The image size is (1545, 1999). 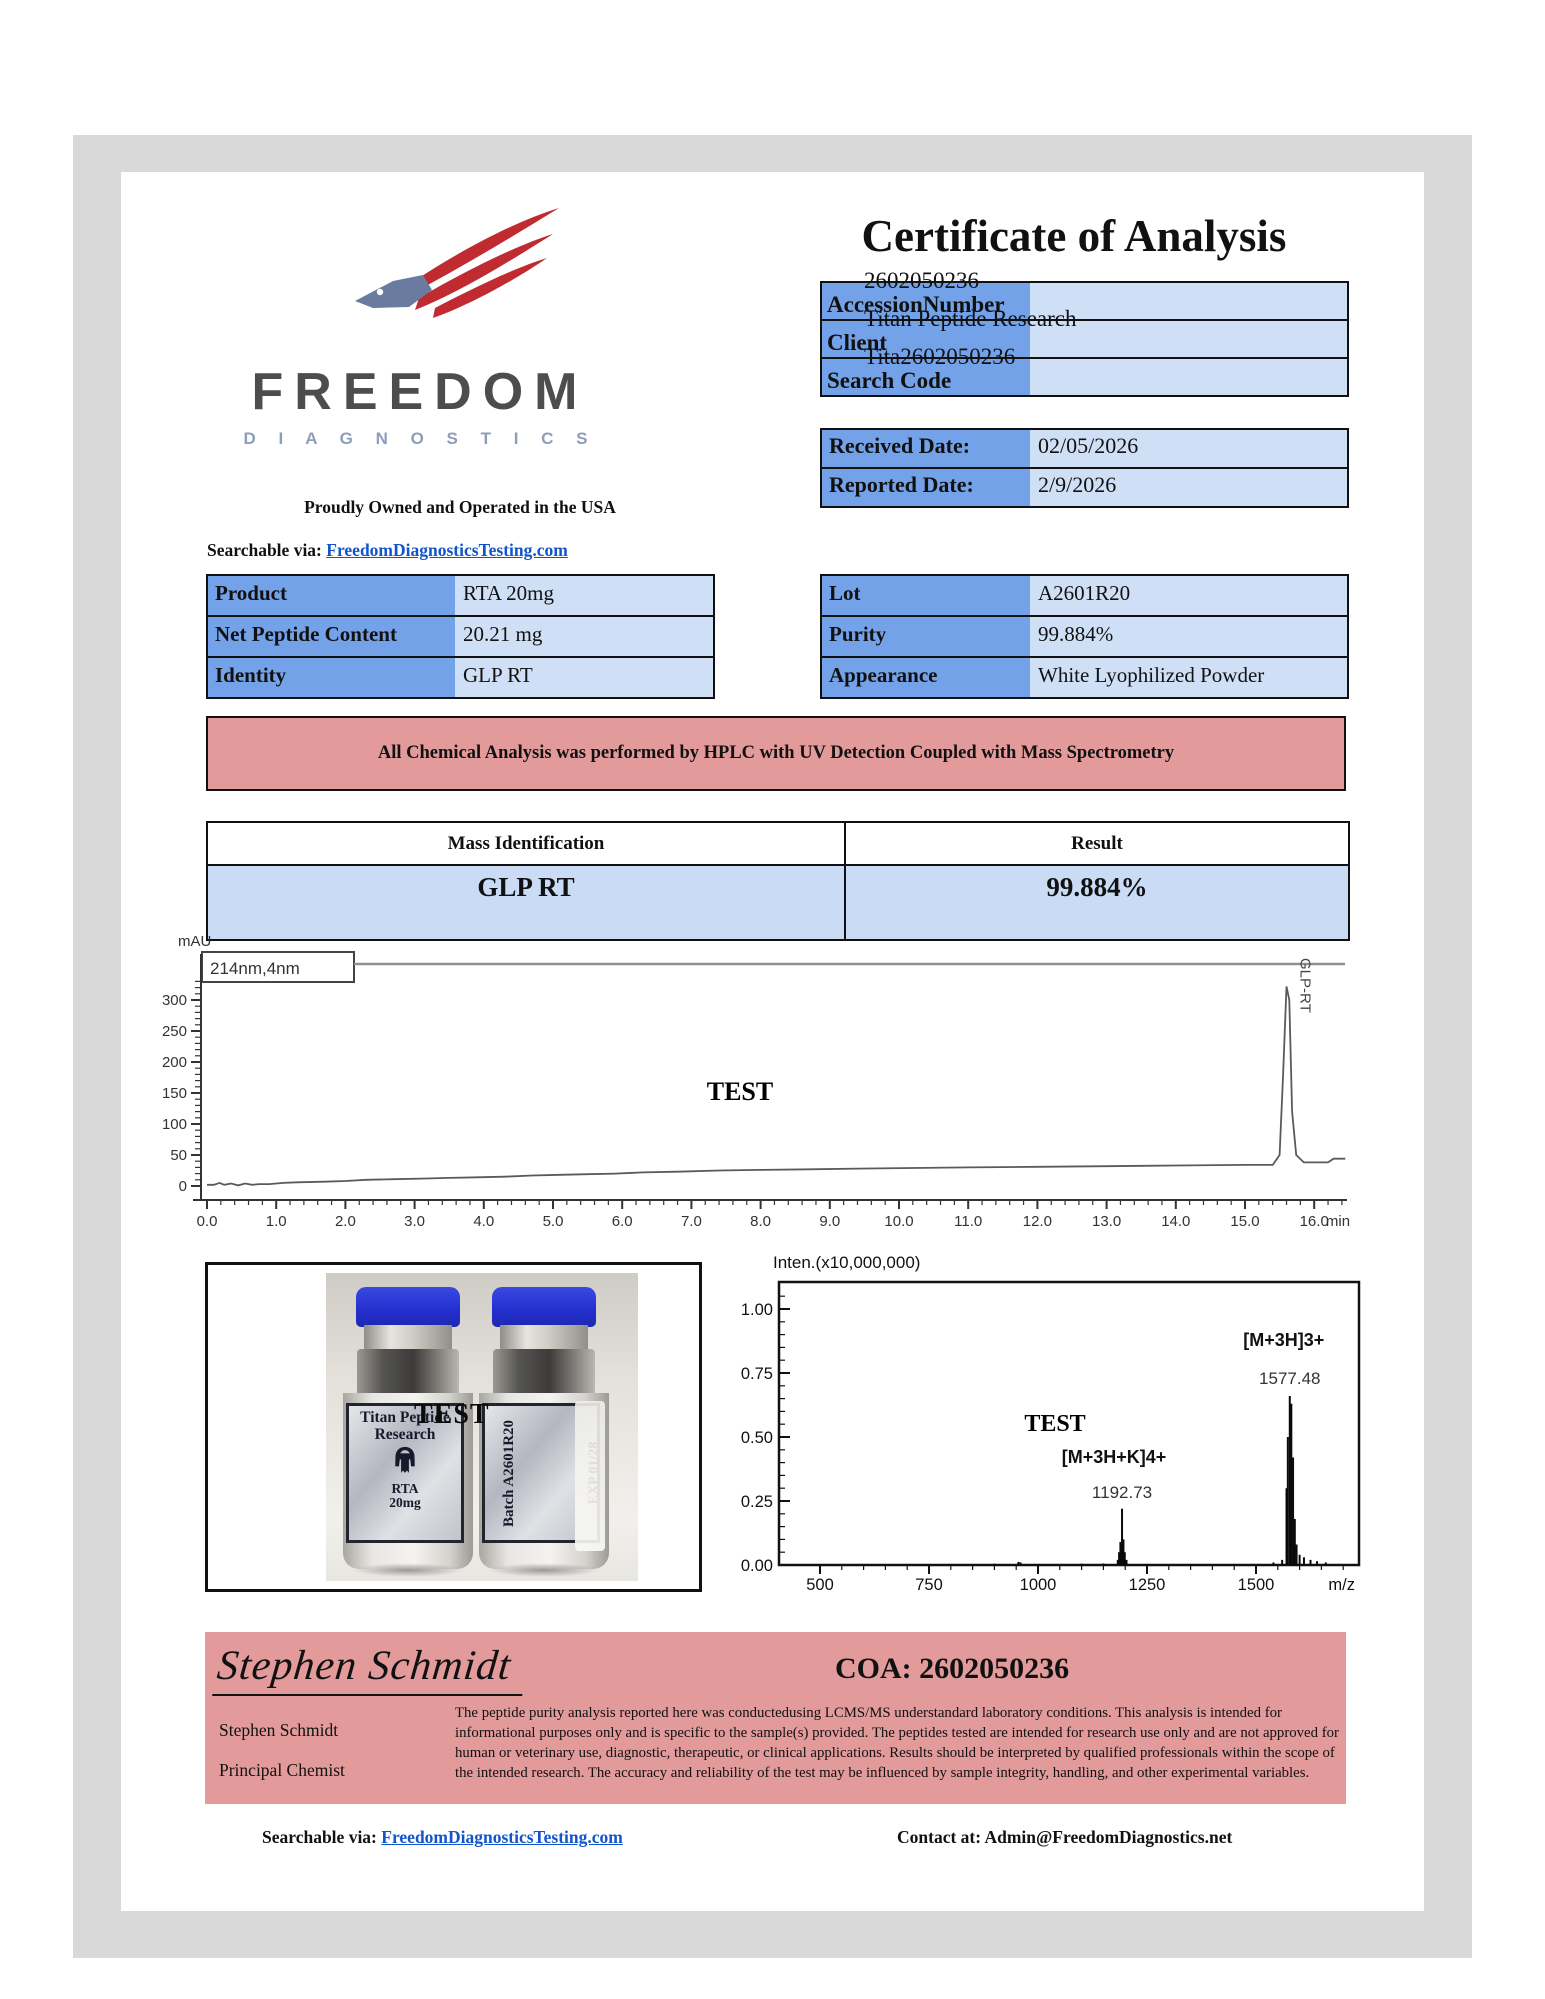 I want to click on product-code: RTA, so click(x=405, y=1488).